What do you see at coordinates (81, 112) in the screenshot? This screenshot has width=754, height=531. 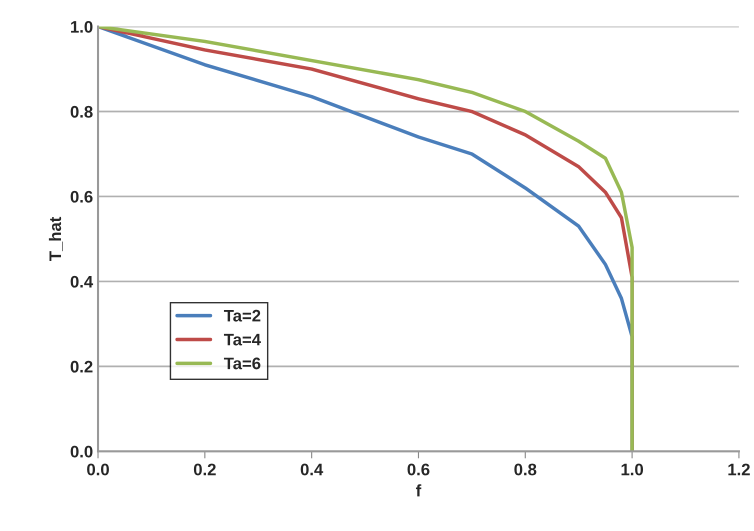 I see `y-tick-label: 0.8` at bounding box center [81, 112].